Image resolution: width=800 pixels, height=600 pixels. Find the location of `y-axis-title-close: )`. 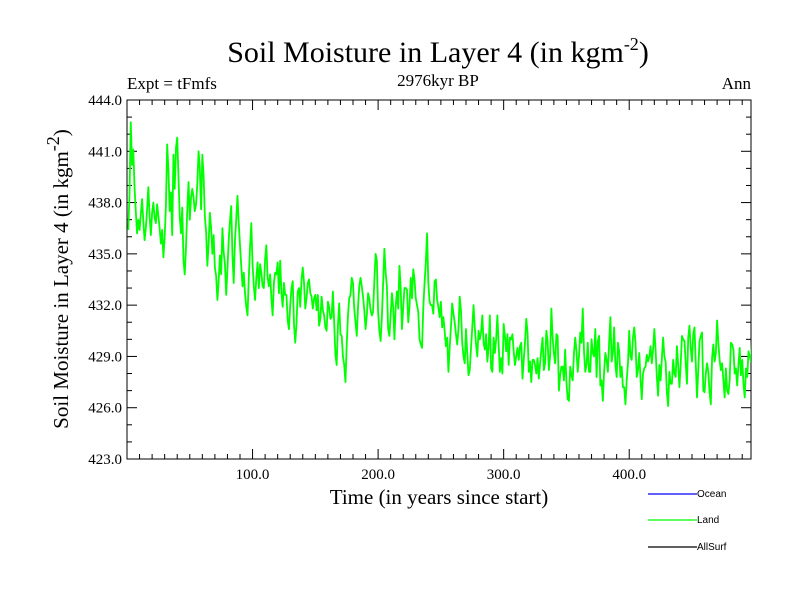

y-axis-title-close: ) is located at coordinates (61, 132).